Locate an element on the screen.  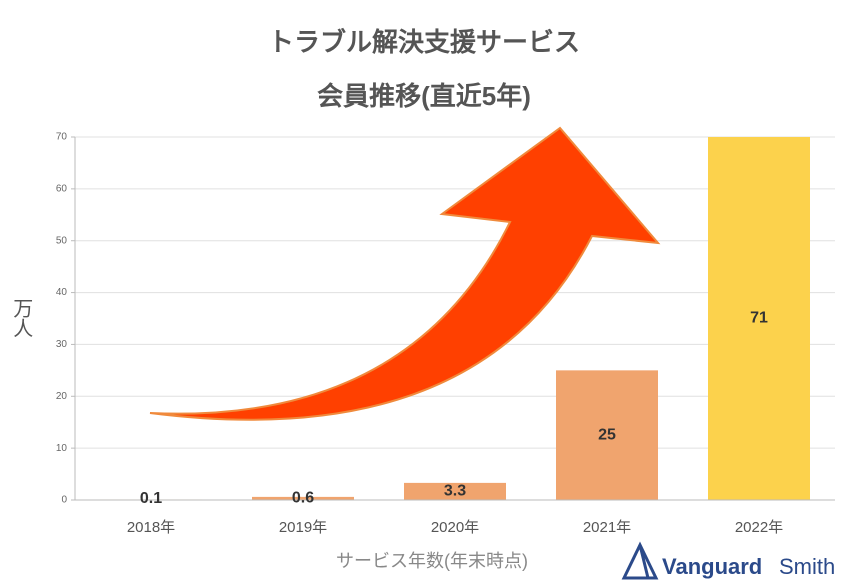
x-tick-label: 2019年 is located at coordinates (303, 527).